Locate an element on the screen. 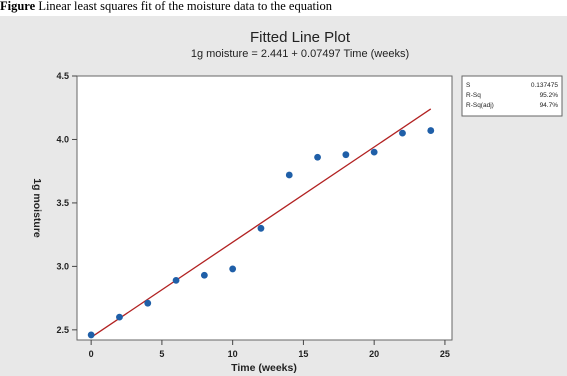 Image resolution: width=567 pixels, height=376 pixels. y-tick-label: 2.5 is located at coordinates (62, 330).